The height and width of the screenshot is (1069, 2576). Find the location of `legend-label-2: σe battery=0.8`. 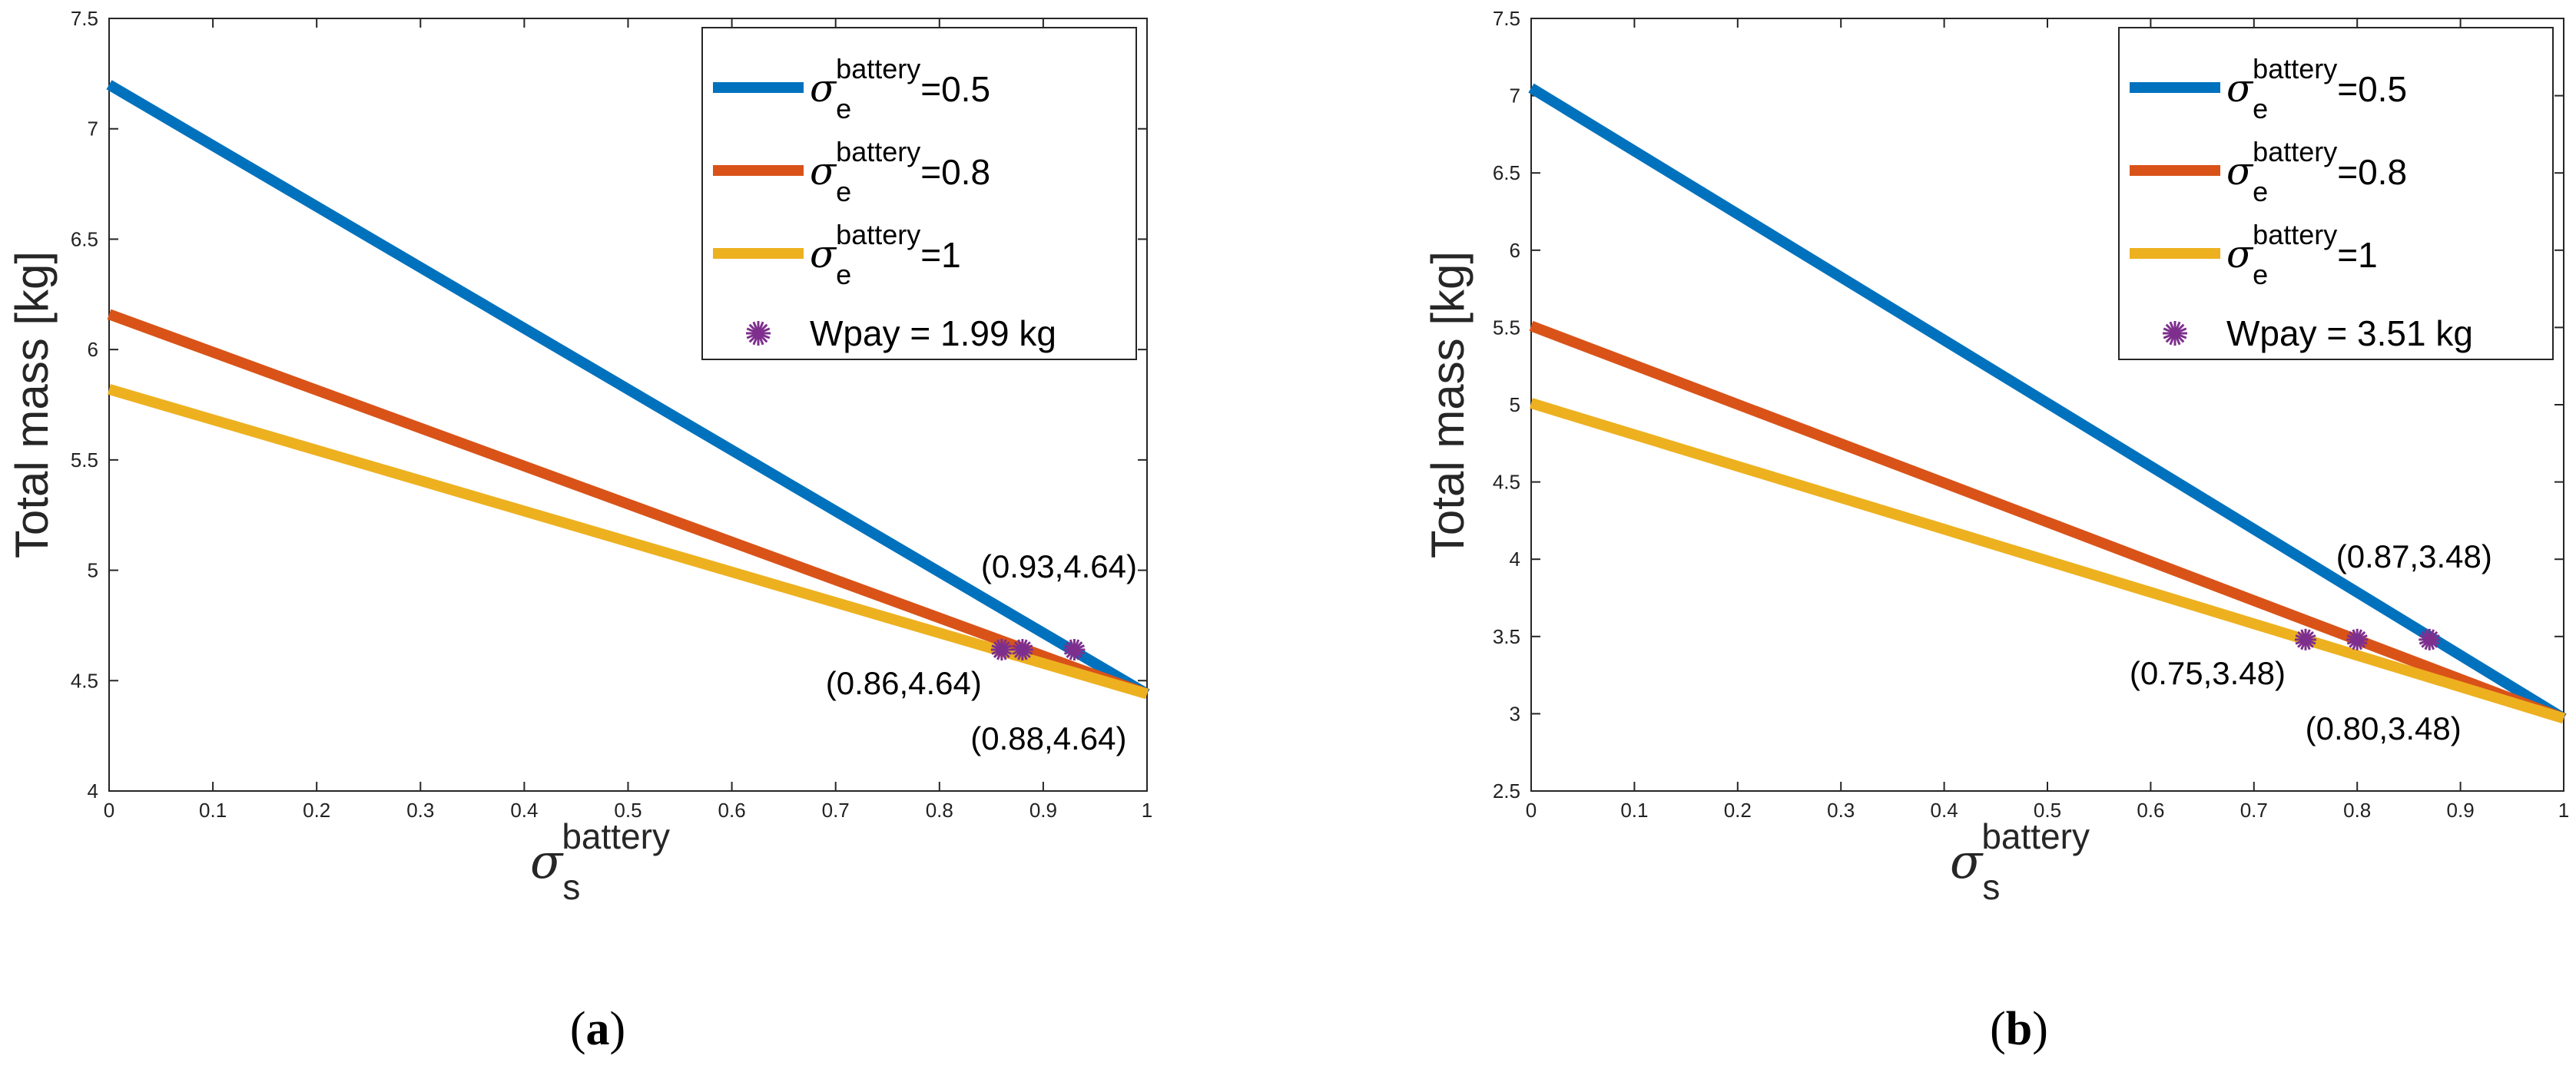

legend-label-2: σe battery=0.8 is located at coordinates (900, 171).